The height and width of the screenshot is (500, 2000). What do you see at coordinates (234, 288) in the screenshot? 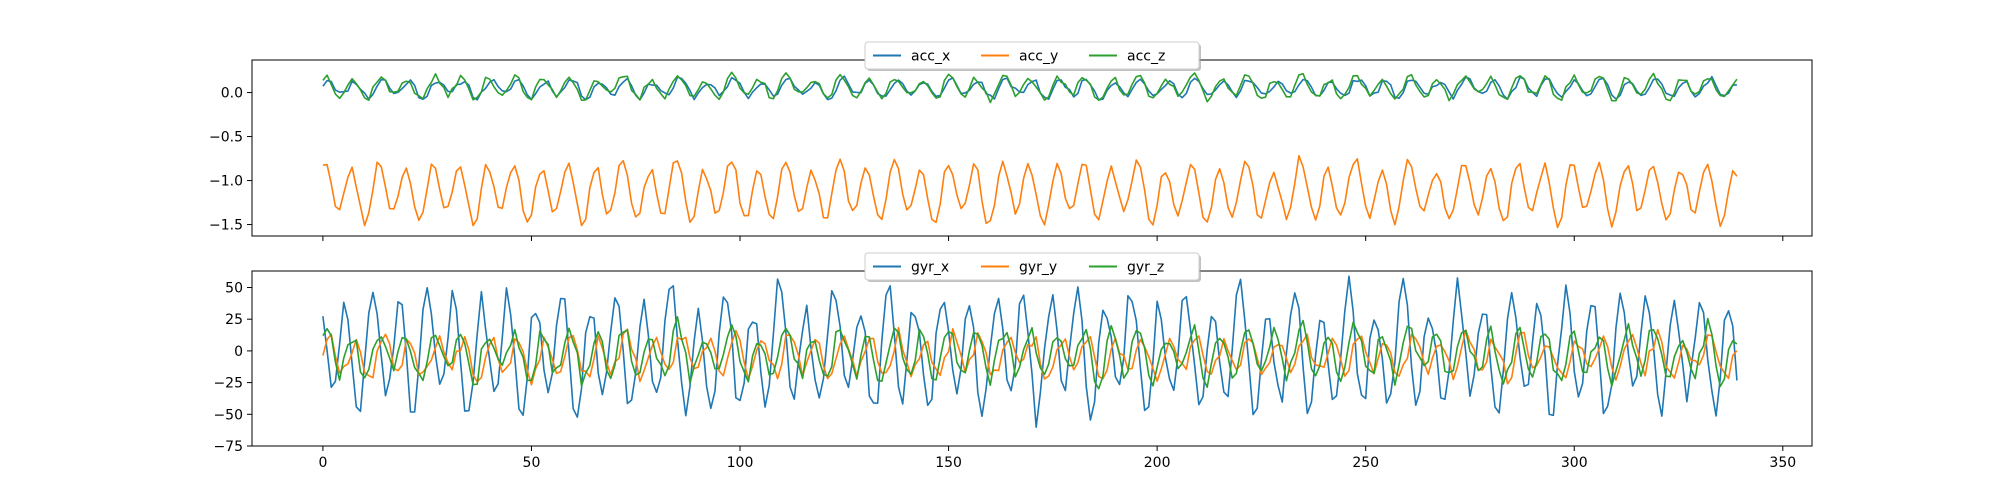
I see `y-tick-label: 50` at bounding box center [234, 288].